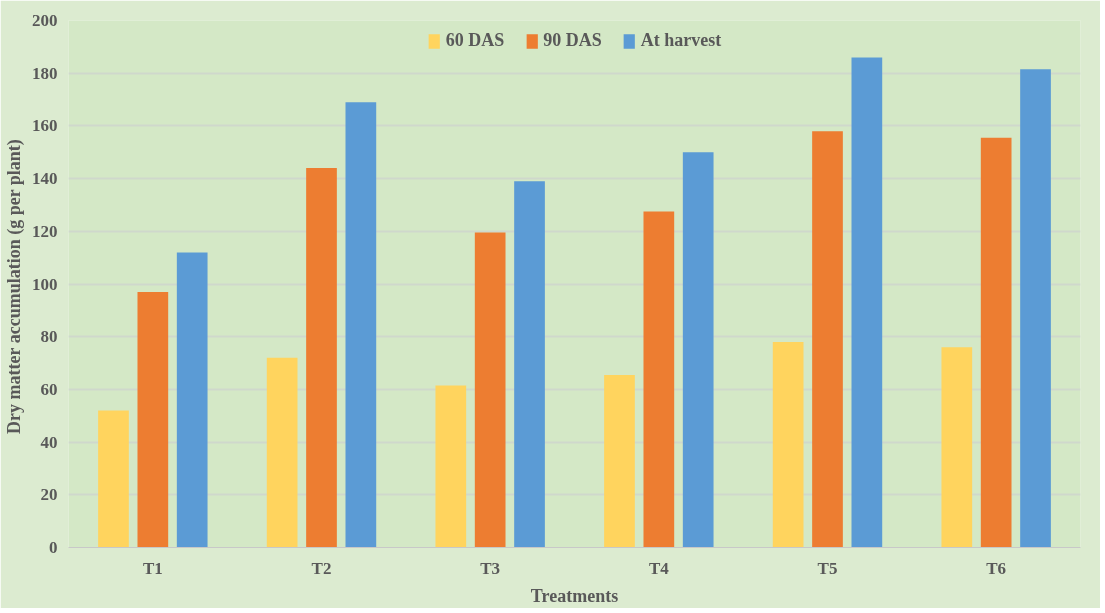  Describe the element at coordinates (45, 73) in the screenshot. I see `y-tick-label: 180` at that location.